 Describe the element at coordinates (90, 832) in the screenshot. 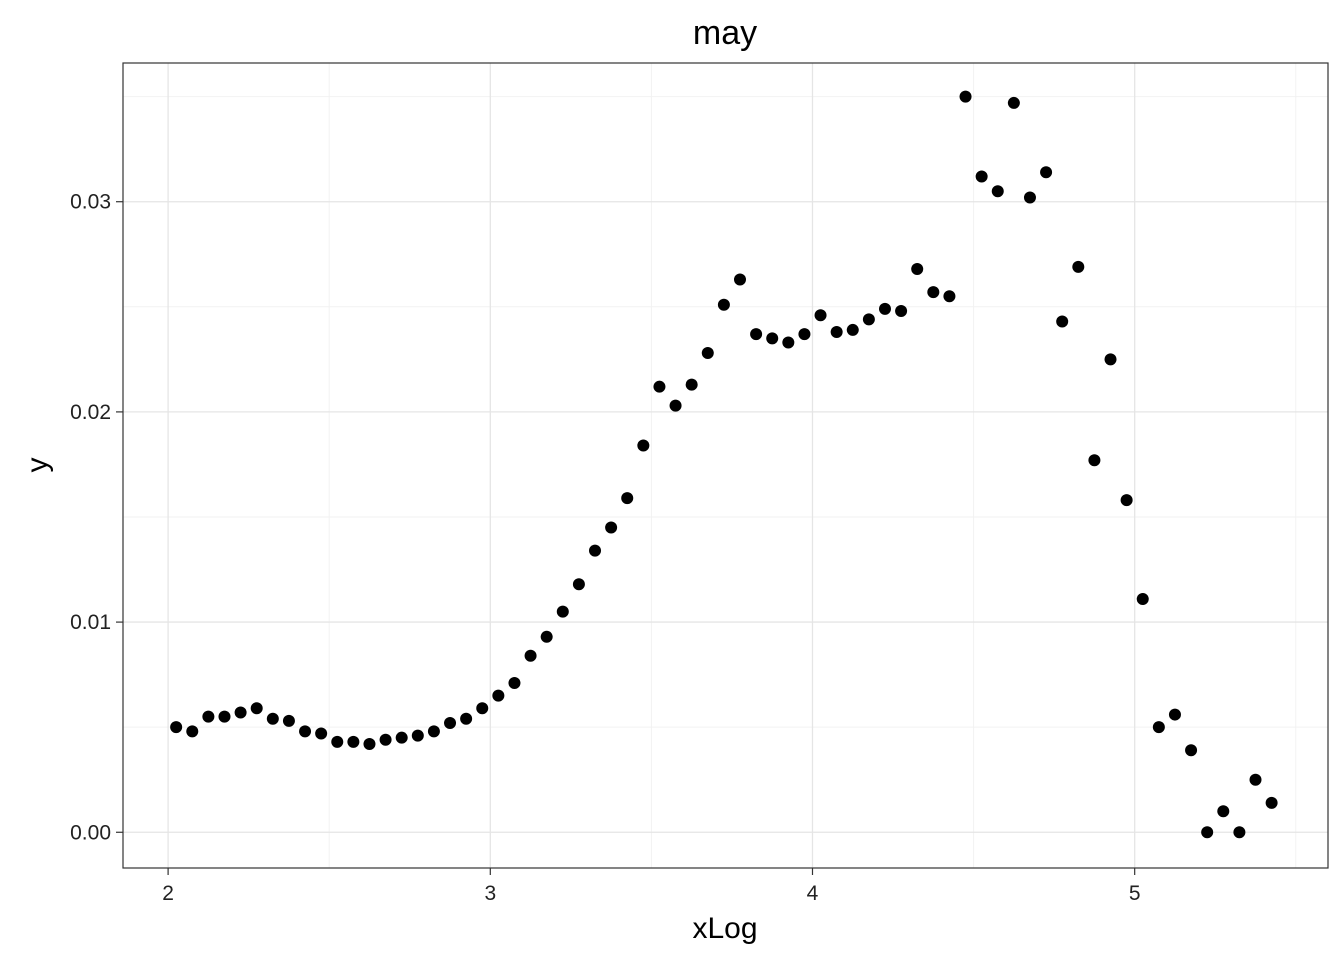

I see `y-tick-label: 0.00` at that location.